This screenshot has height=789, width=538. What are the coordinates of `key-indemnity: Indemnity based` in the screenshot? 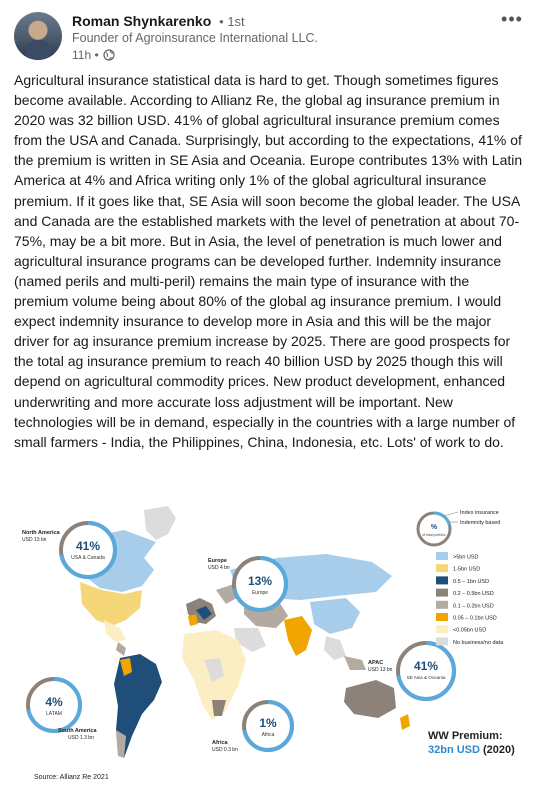 It's located at (480, 523).